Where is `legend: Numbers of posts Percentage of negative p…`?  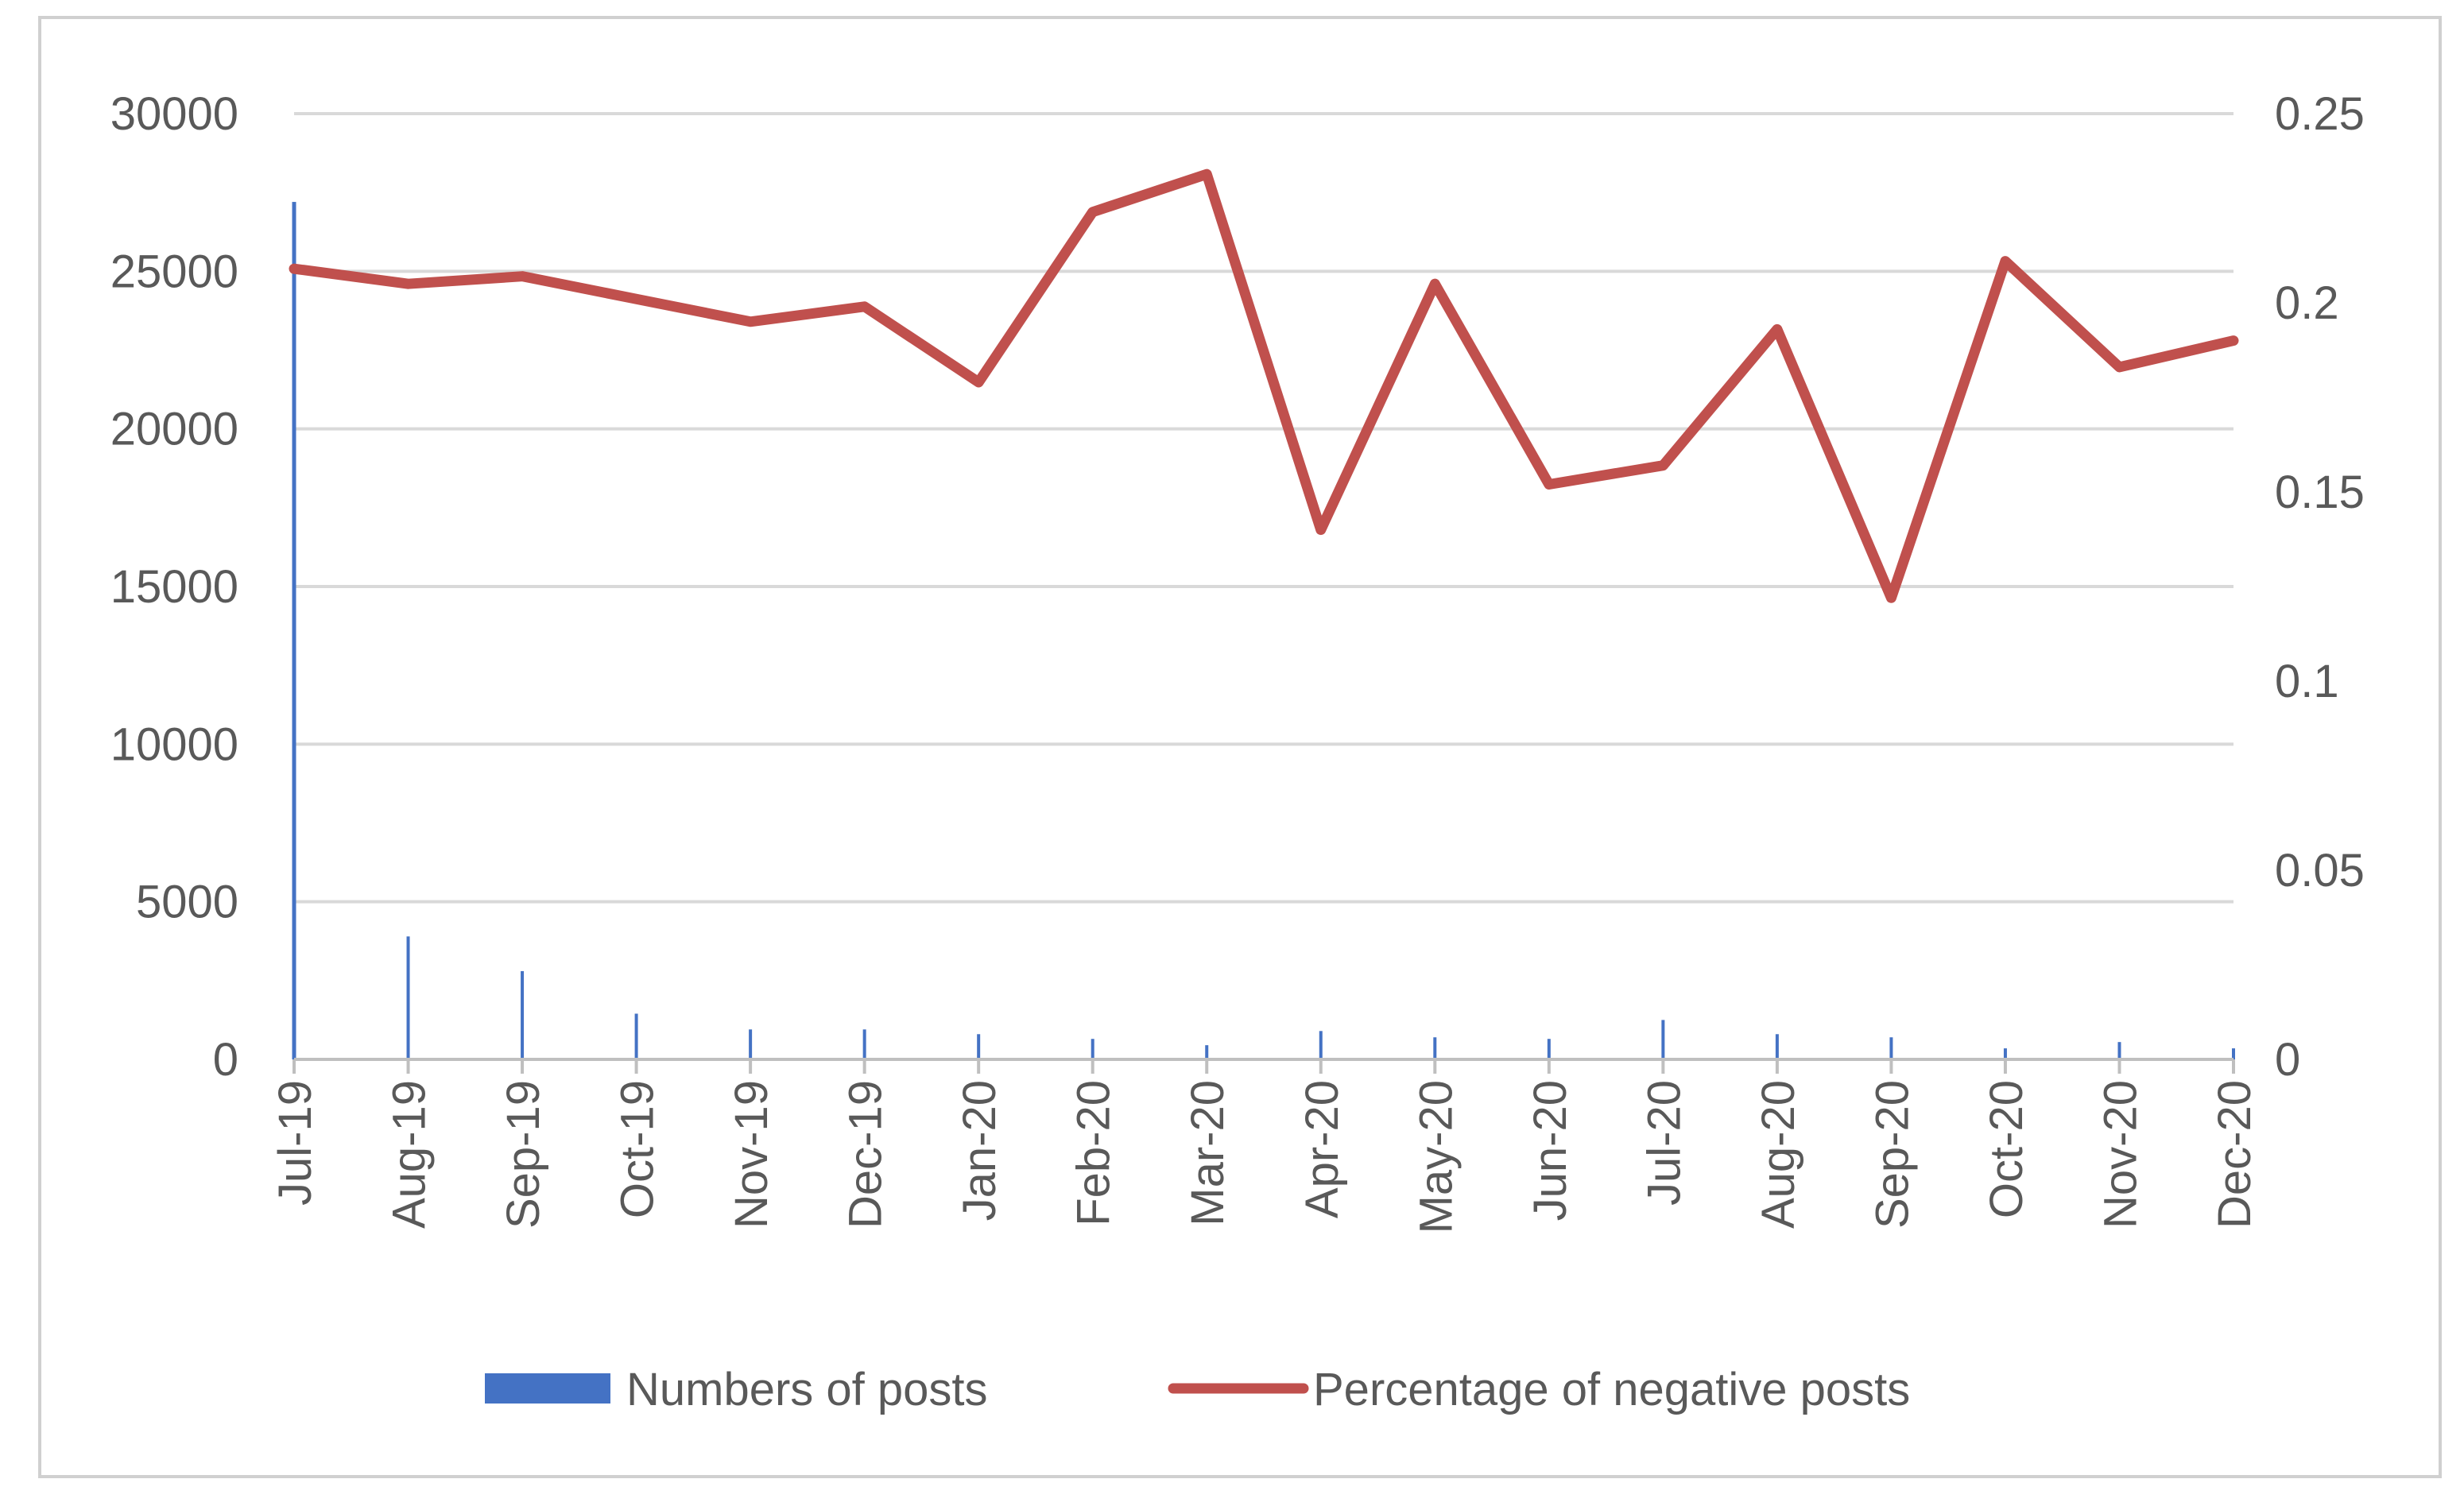
legend: Numbers of posts Percentage of negative p… is located at coordinates (1197, 1389).